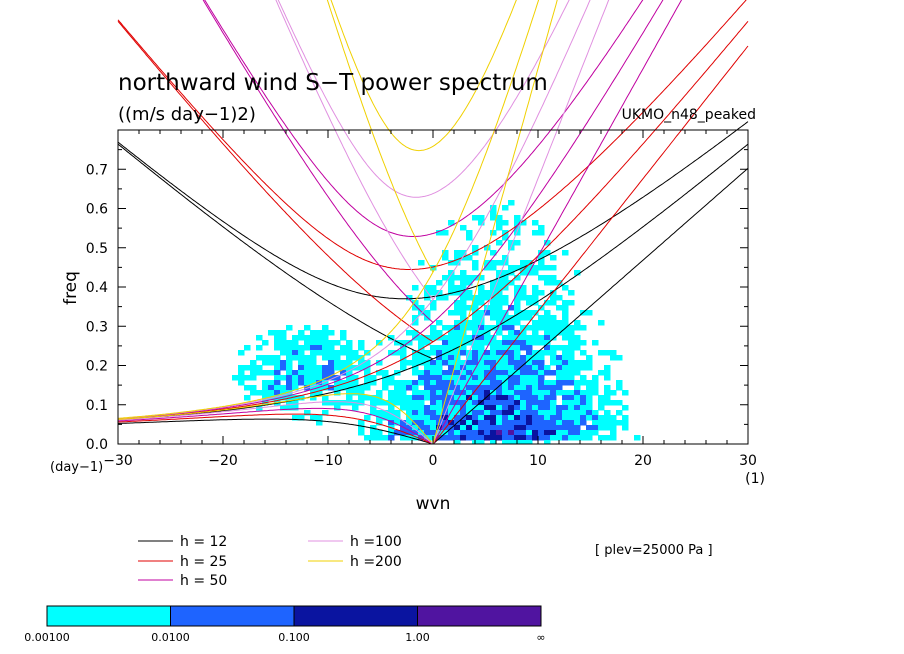 This screenshot has width=904, height=654. I want to click on colorbar: 0.00100 0.0100 0.100 1.00 ∞, so click(285, 624).